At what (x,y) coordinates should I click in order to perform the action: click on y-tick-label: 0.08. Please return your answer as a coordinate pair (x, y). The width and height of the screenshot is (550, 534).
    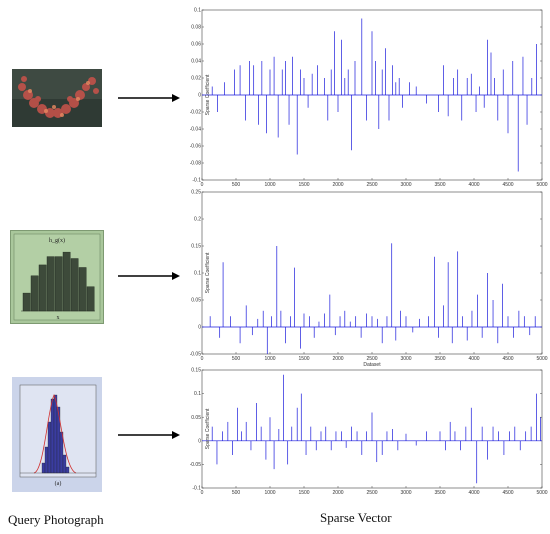
    Looking at the image, I should click on (196, 28).